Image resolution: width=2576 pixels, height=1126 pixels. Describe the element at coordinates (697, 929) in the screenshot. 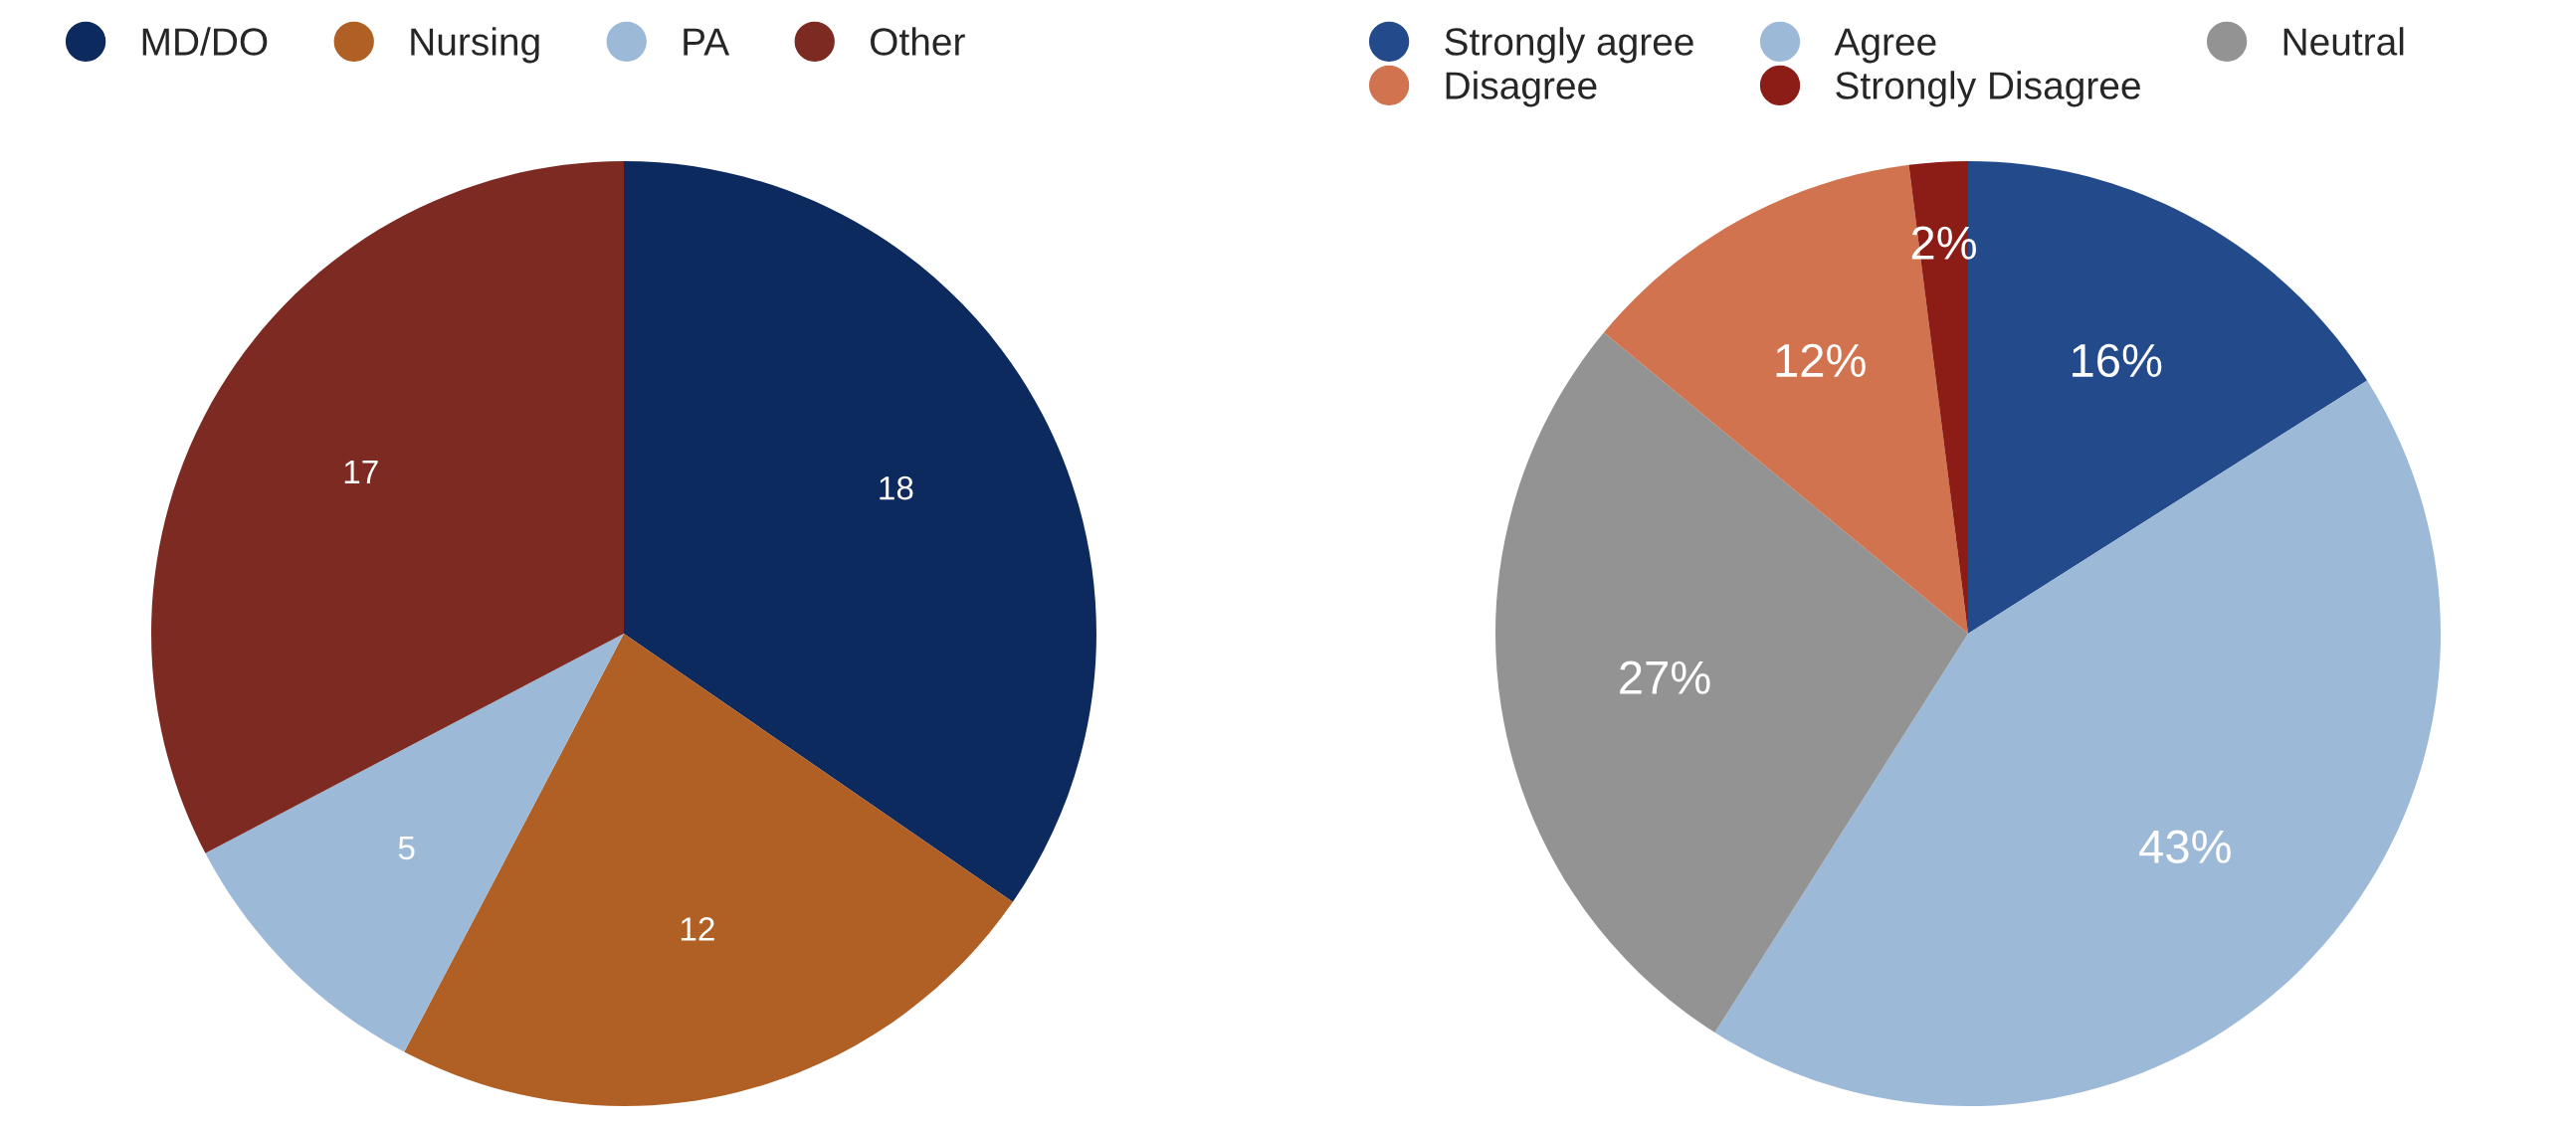

I see `data-label: 12` at that location.